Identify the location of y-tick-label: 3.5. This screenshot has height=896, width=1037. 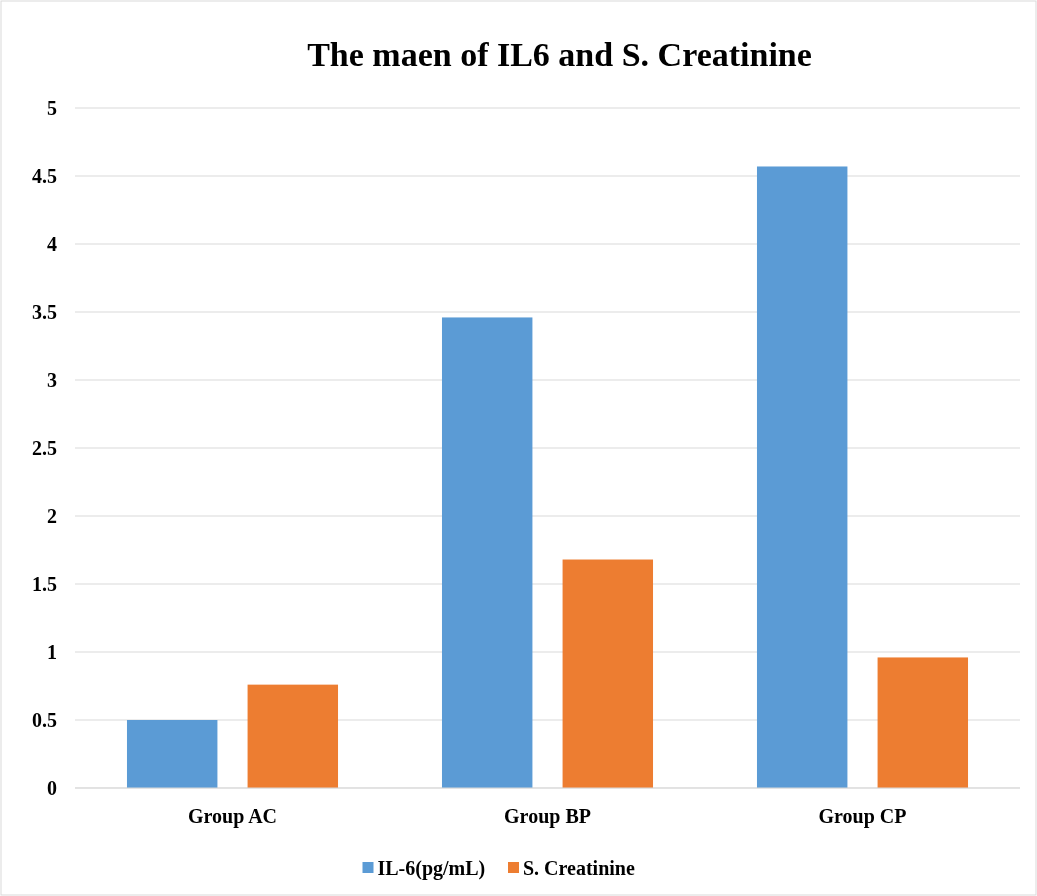
(44, 312).